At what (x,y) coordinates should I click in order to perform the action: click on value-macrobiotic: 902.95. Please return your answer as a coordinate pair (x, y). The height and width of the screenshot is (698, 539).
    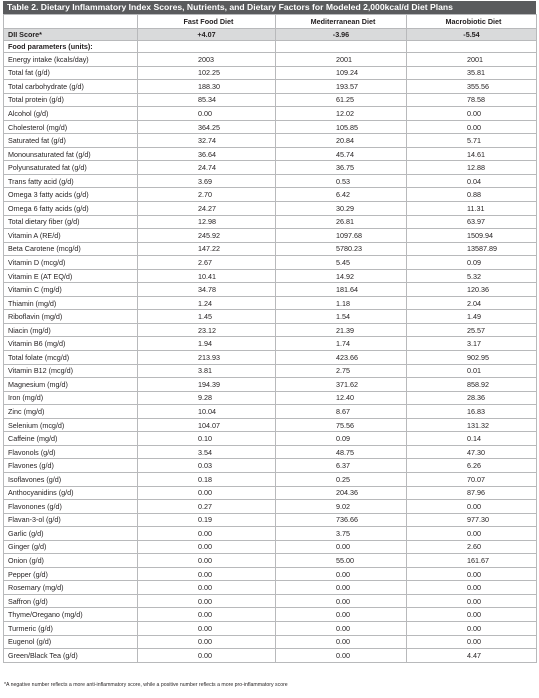
    Looking at the image, I should click on (471, 357).